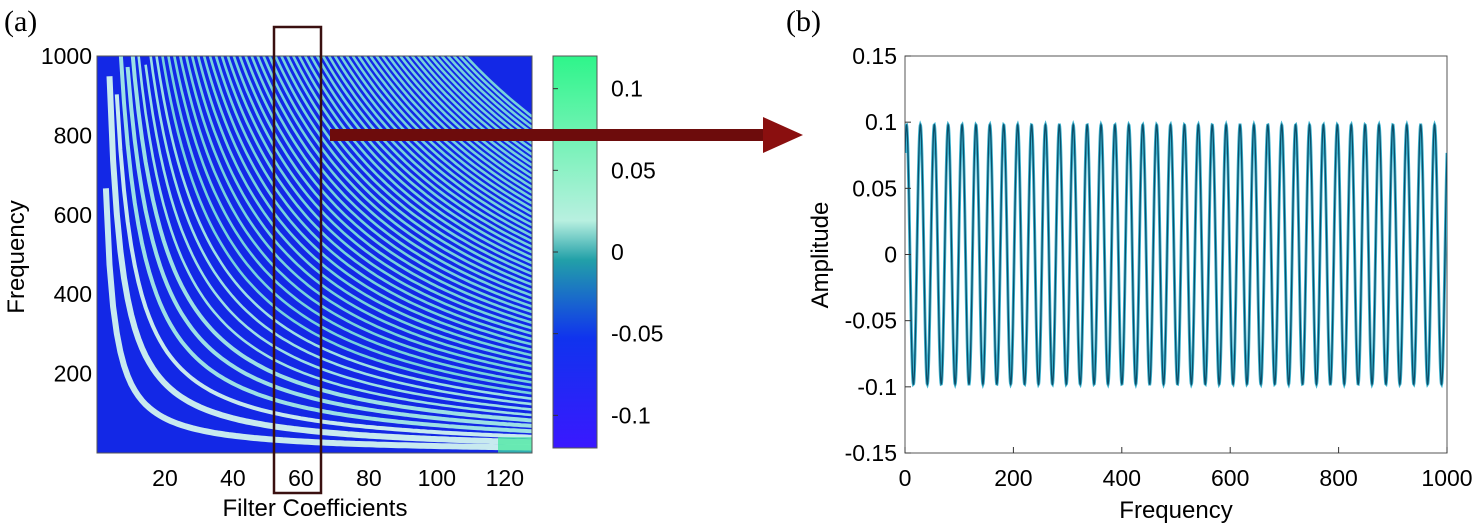 The width and height of the screenshot is (1482, 527). What do you see at coordinates (1446, 478) in the screenshot?
I see `line-x-tick-label: 1000` at bounding box center [1446, 478].